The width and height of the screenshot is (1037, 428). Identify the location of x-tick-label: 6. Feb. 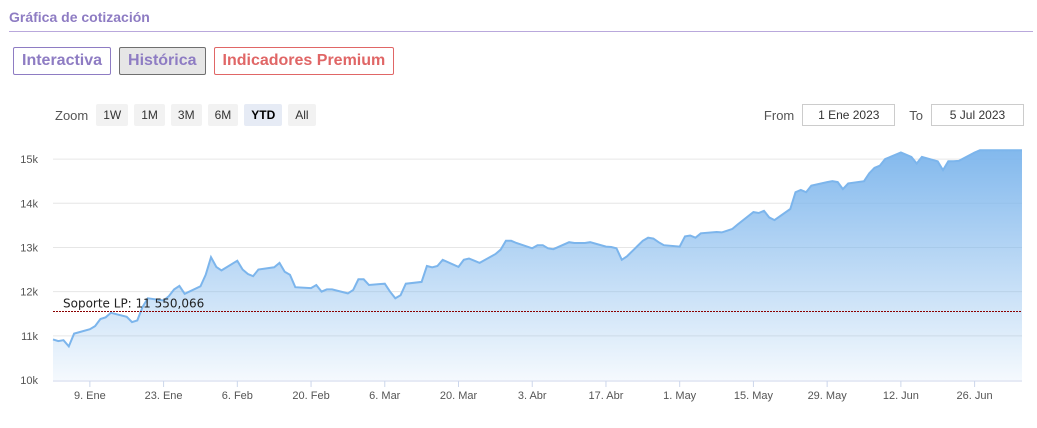
(237, 396).